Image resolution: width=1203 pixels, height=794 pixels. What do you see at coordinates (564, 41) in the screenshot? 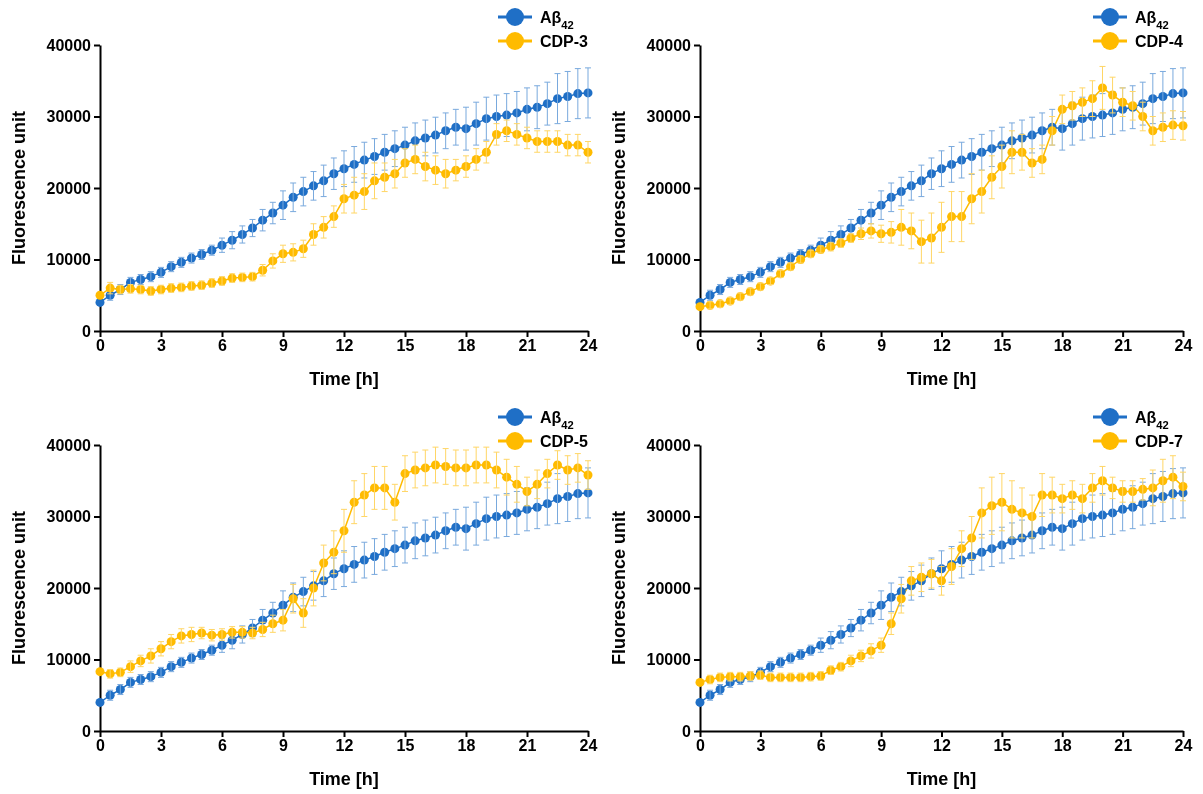
I see `legend-label: CDP-3` at bounding box center [564, 41].